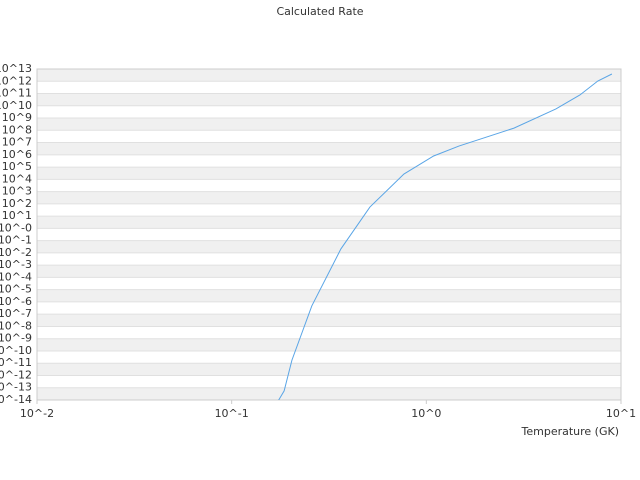 This screenshot has height=480, width=640. I want to click on y-tick-label: 10^-11, so click(16, 362).